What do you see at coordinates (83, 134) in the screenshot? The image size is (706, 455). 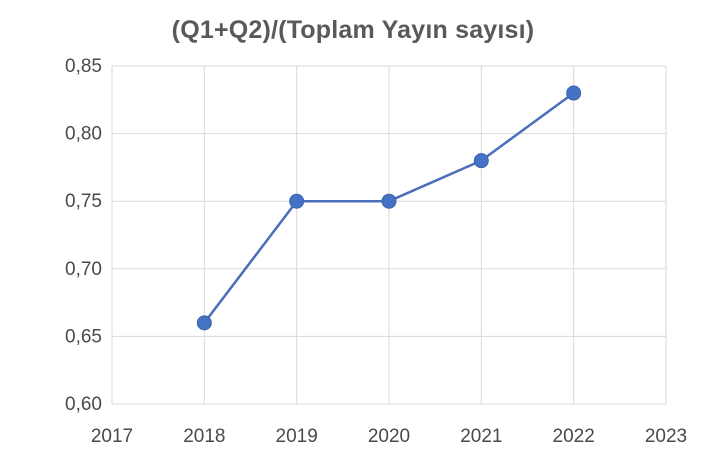 I see `y-tick-label: 0,80` at bounding box center [83, 134].